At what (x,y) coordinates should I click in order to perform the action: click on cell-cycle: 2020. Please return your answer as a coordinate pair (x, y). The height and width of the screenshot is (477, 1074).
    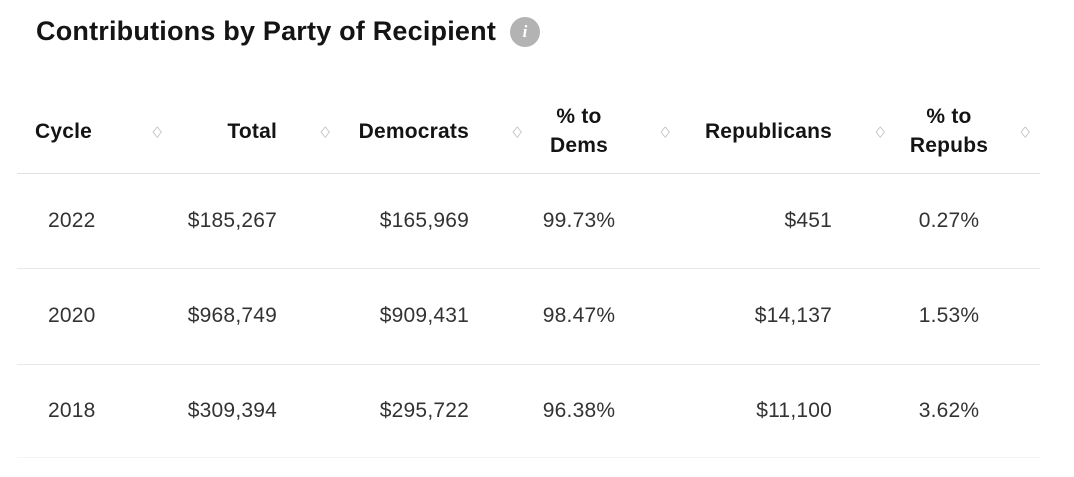
    Looking at the image, I should click on (86, 316).